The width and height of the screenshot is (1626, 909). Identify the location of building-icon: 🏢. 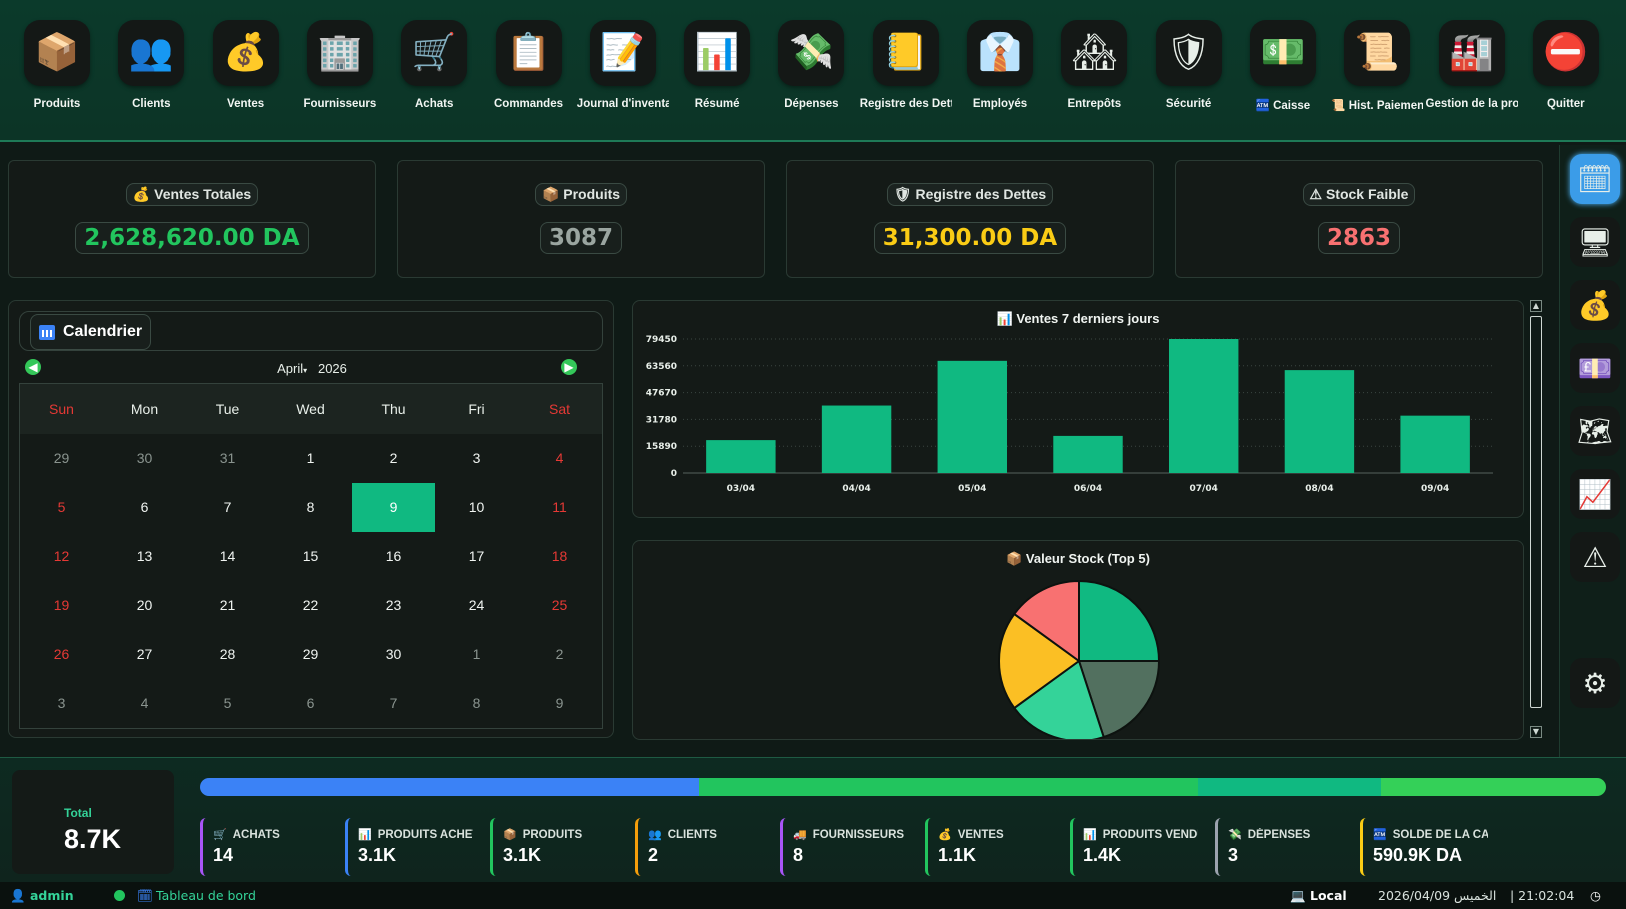
(339, 53).